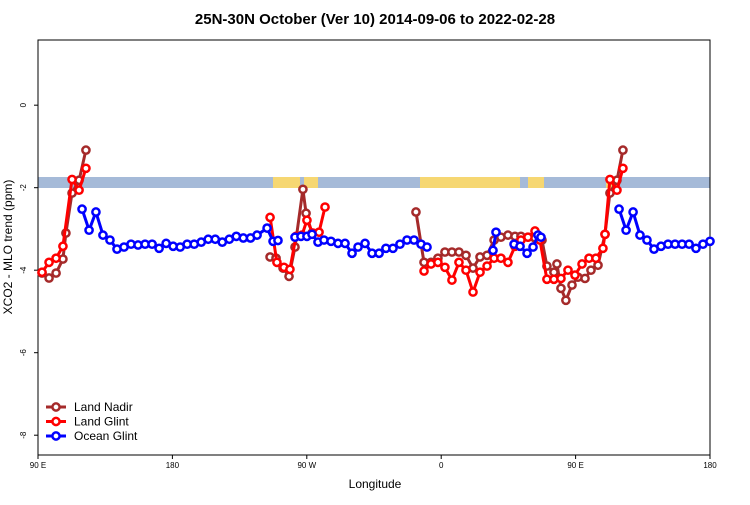  Describe the element at coordinates (23, 270) in the screenshot. I see `y-tick-label: -4` at that location.